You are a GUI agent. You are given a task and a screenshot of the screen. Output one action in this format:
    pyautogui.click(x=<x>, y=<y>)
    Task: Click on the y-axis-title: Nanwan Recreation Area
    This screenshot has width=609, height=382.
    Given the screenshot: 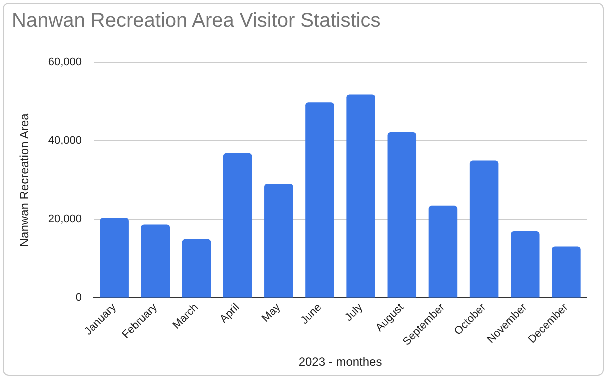 What is the action you would take?
    pyautogui.click(x=25, y=180)
    